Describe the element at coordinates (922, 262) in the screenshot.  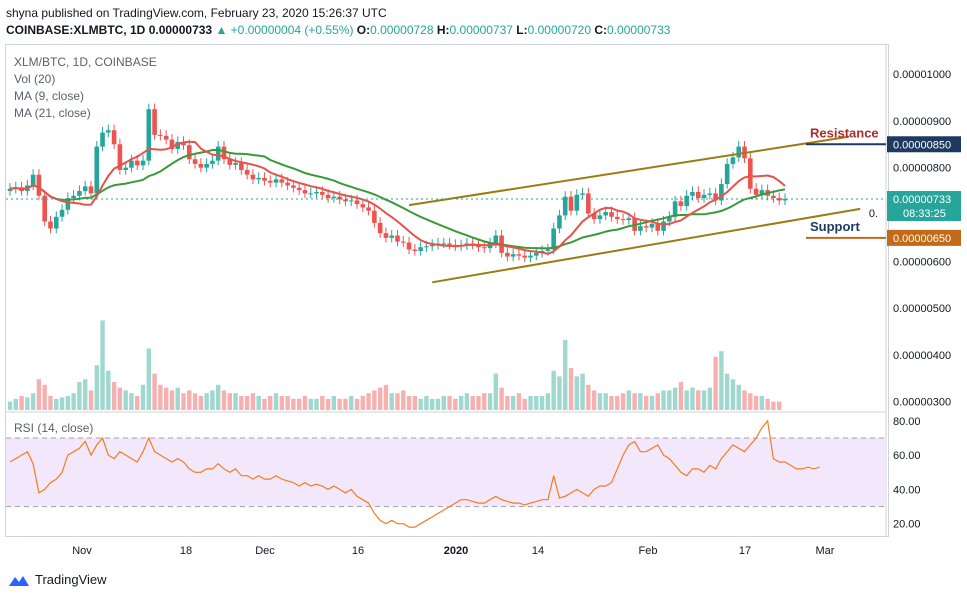
I see `price-tick-label: 0.00000600` at that location.